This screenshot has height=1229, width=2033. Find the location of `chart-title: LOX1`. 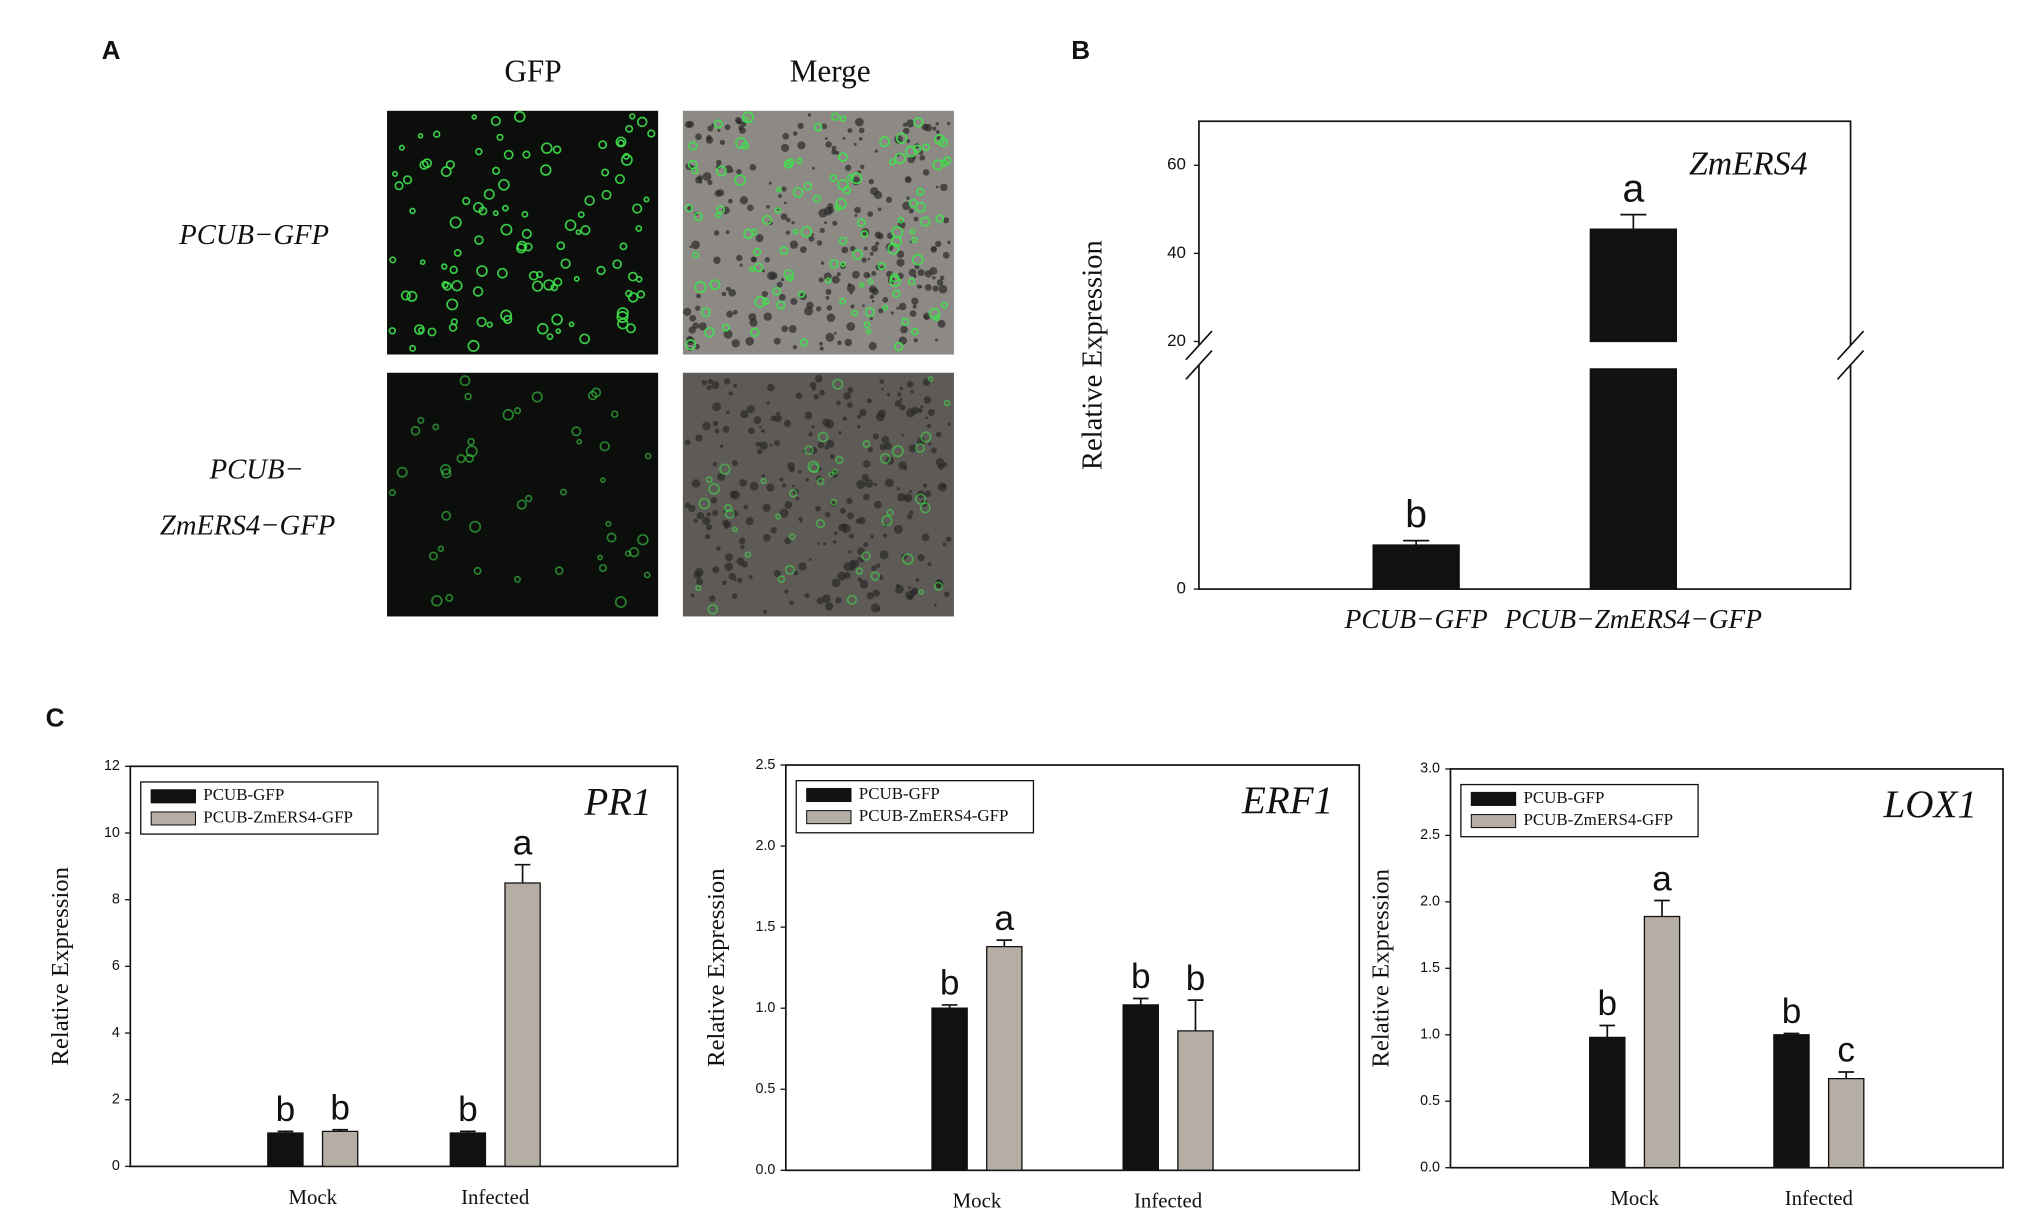

chart-title: LOX1 is located at coordinates (1930, 804).